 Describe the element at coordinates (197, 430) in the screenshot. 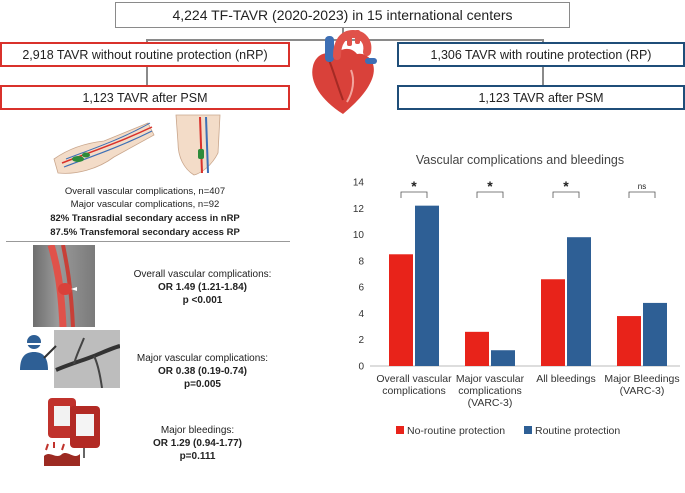

I see `outcome-title: Major bleedings:` at that location.